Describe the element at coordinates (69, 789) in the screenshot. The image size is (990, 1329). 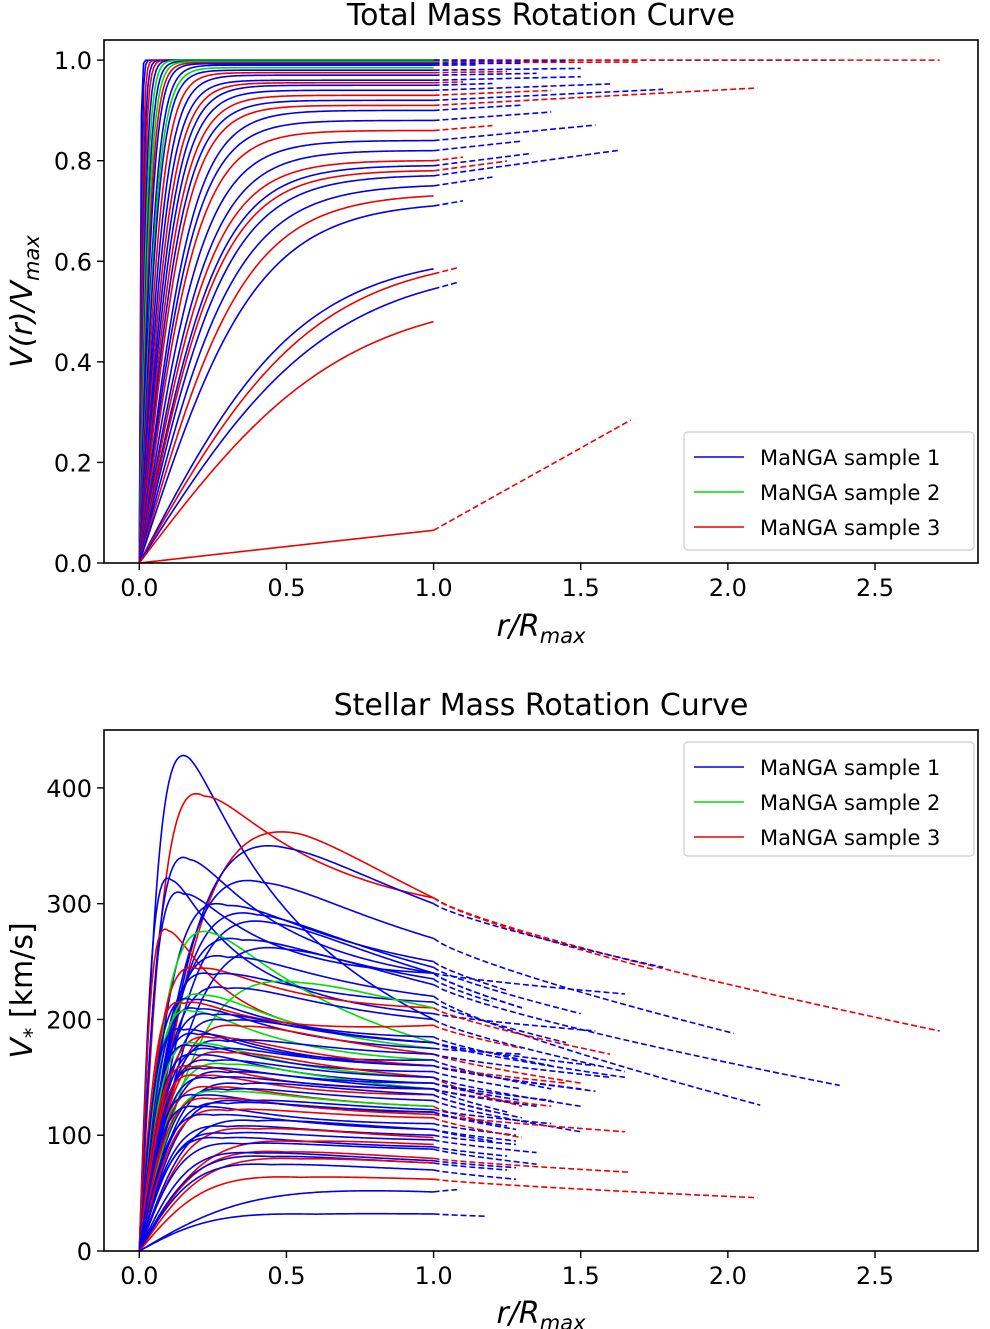
I see `y-tick-label: 400` at that location.